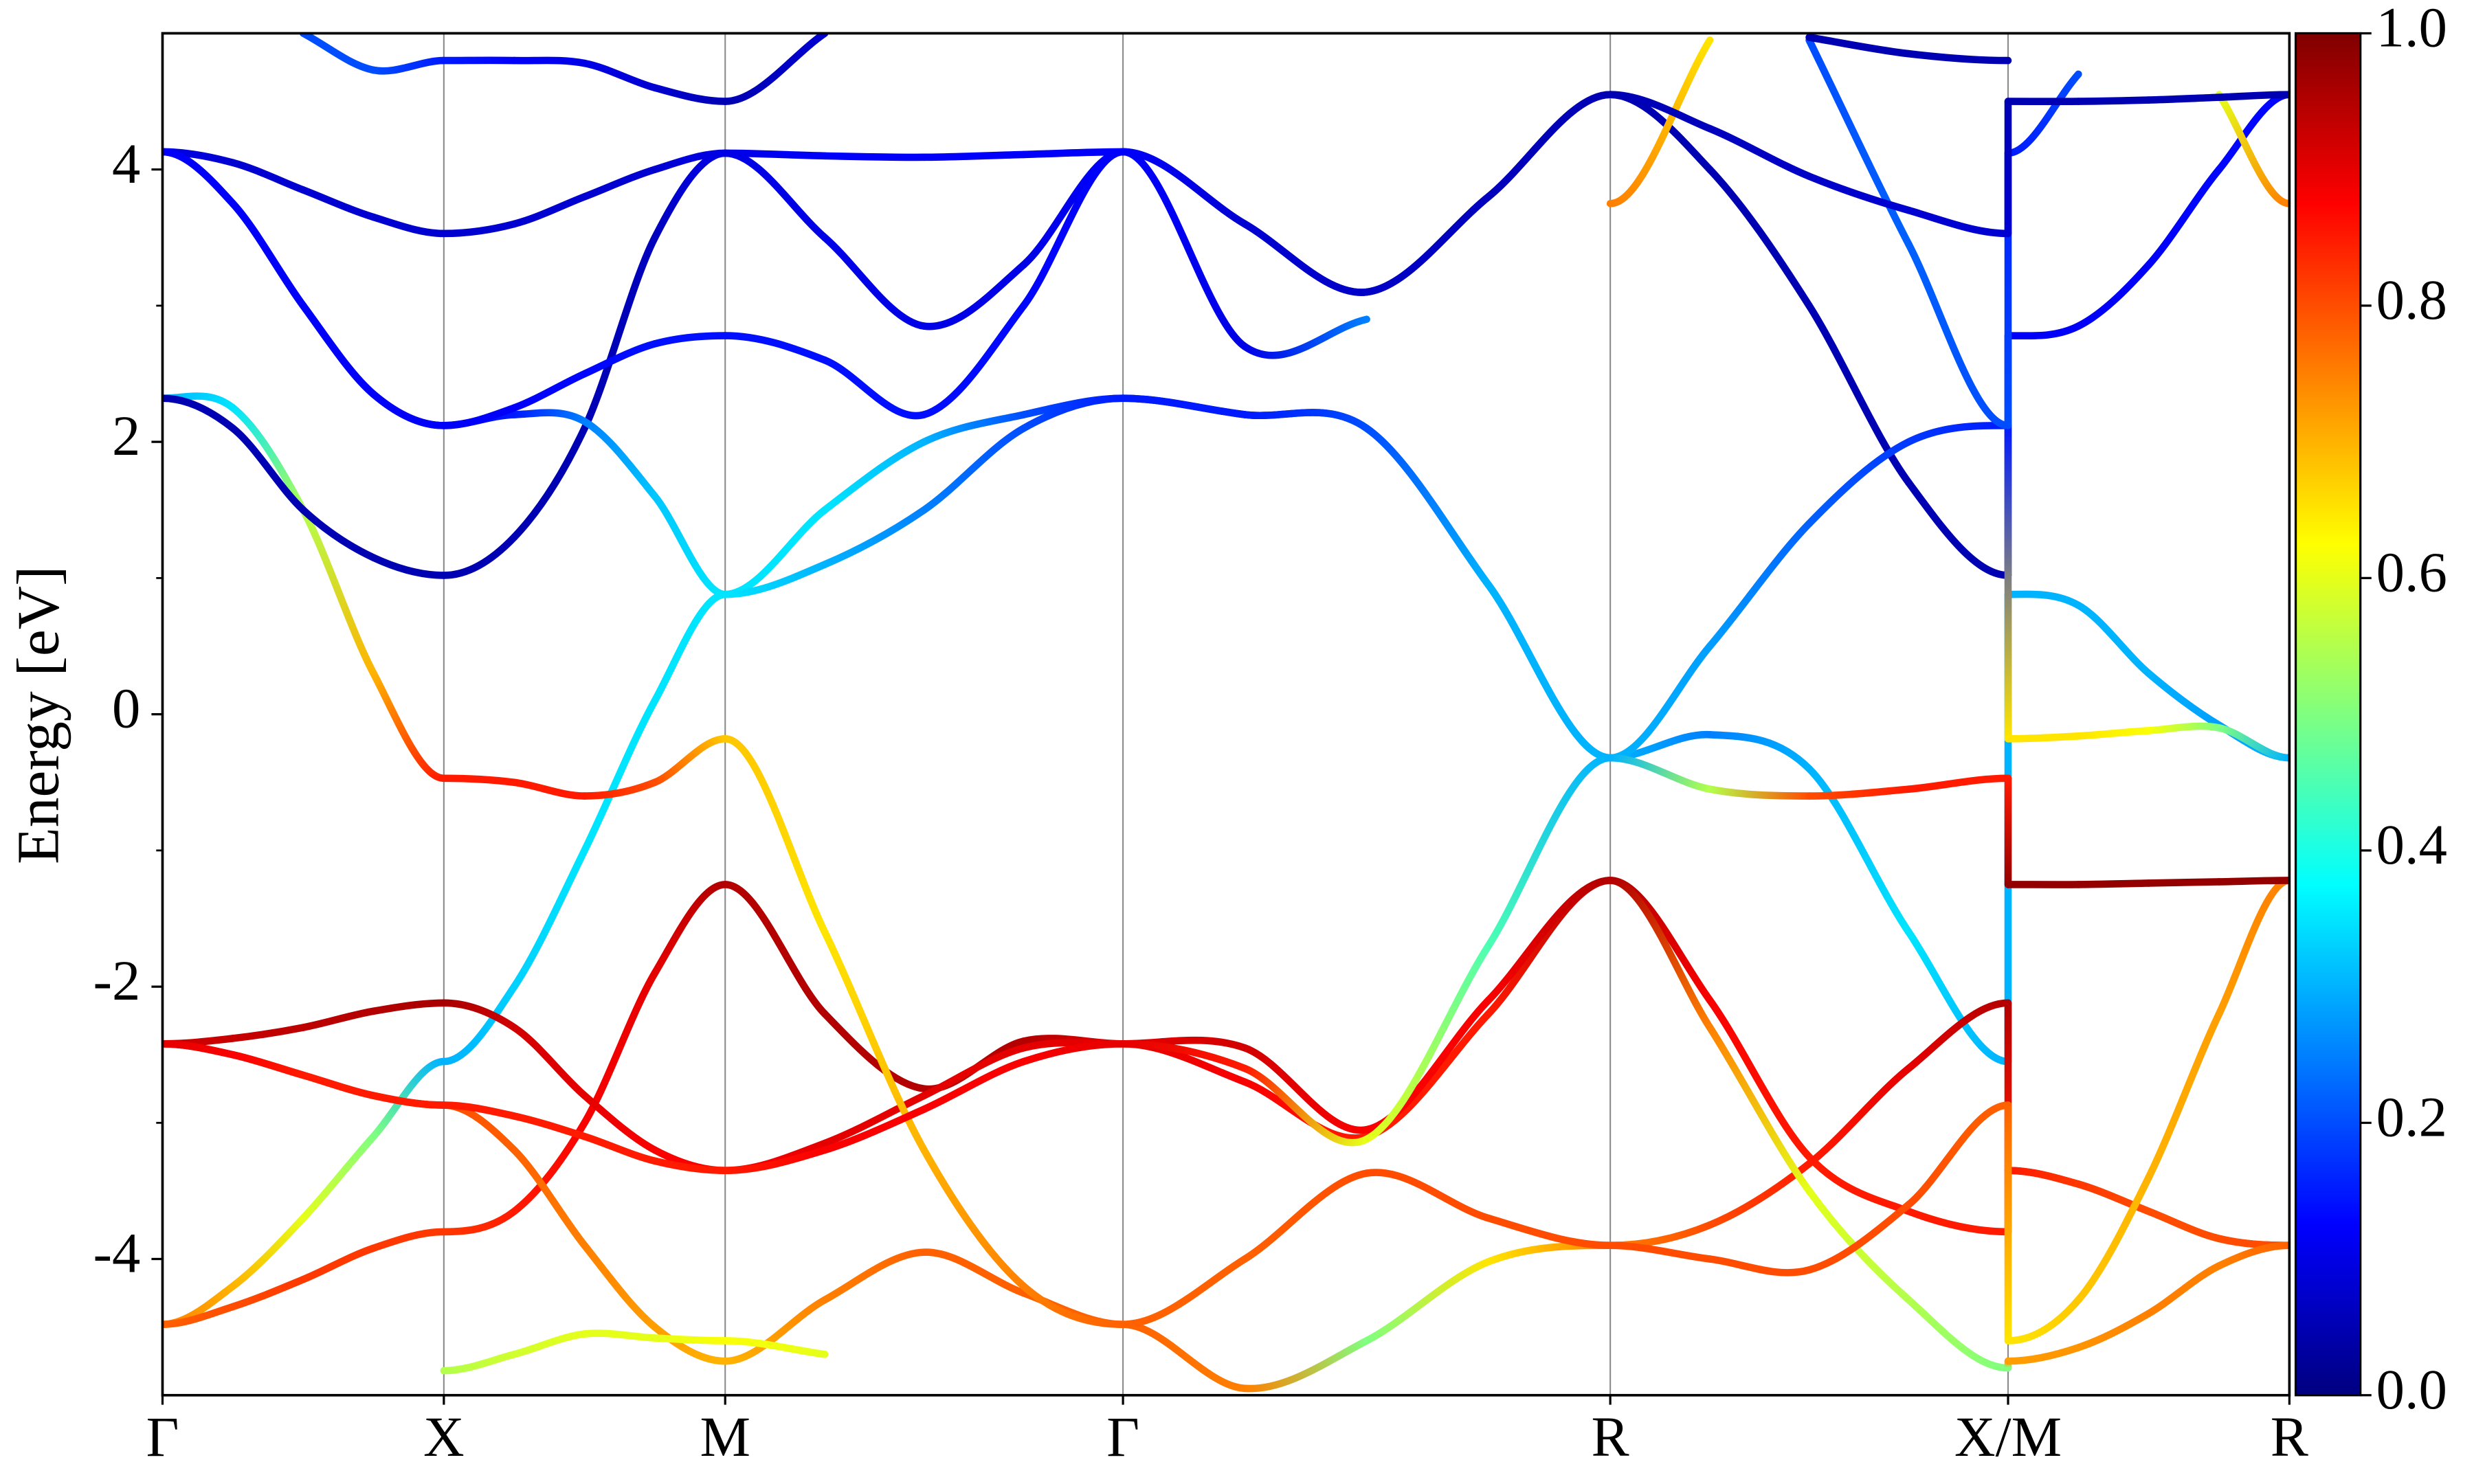 The width and height of the screenshot is (2474, 1484). I want to click on y-tick-label: 0, so click(126, 707).